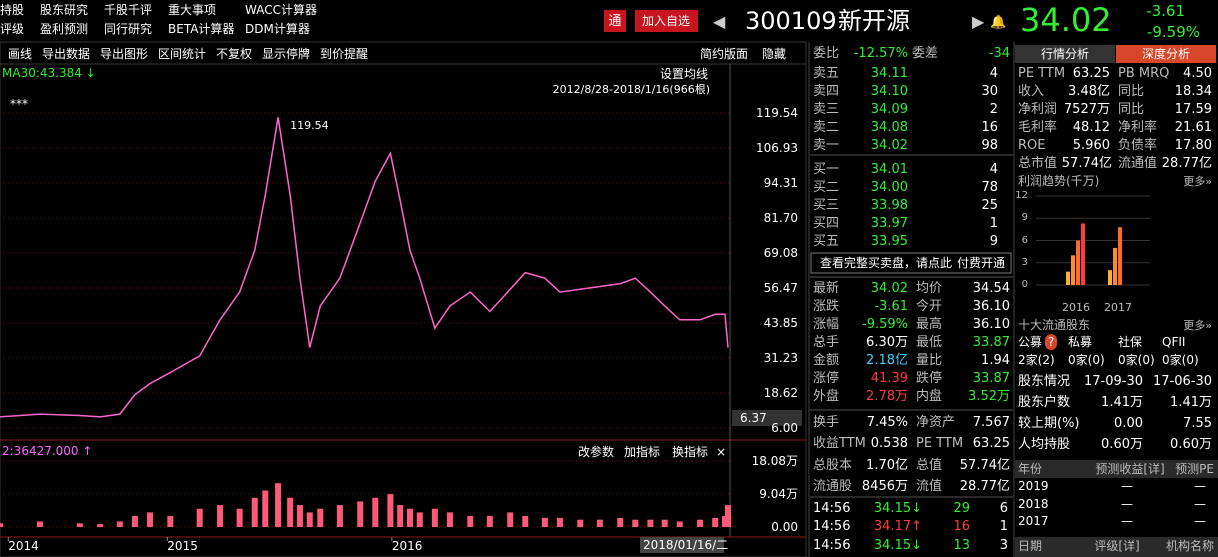 This screenshot has width=1218, height=557. Describe the element at coordinates (1193, 91) in the screenshot. I see `label: 18.34` at that location.